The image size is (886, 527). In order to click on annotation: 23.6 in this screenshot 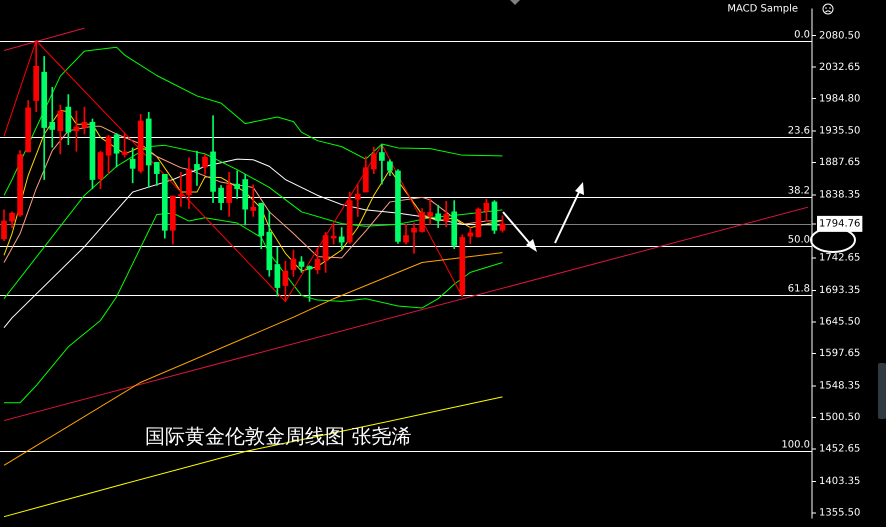, I will do `click(799, 131)`.